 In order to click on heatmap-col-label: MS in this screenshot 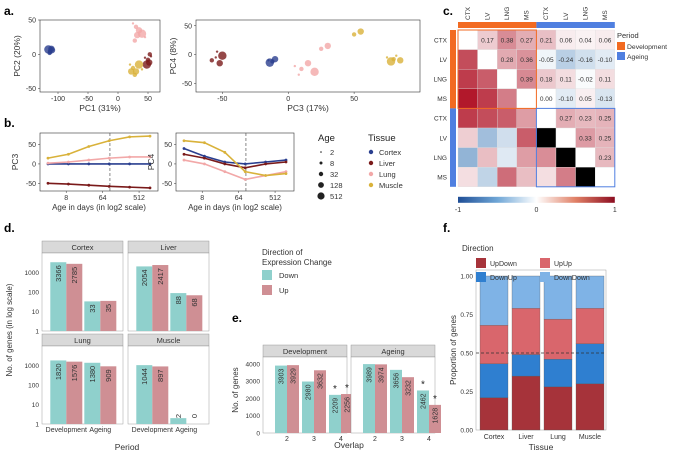, I will do `click(527, 15)`.